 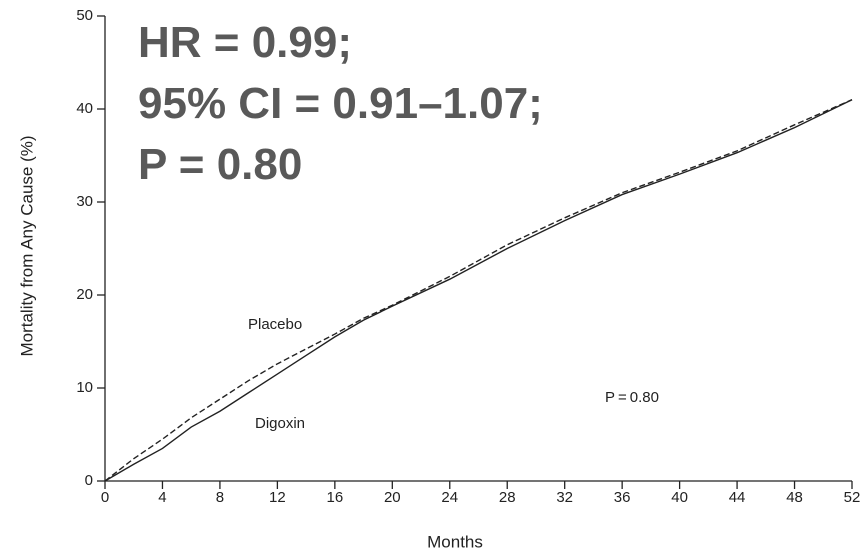 I want to click on x-tick-label: 16, so click(x=335, y=497).